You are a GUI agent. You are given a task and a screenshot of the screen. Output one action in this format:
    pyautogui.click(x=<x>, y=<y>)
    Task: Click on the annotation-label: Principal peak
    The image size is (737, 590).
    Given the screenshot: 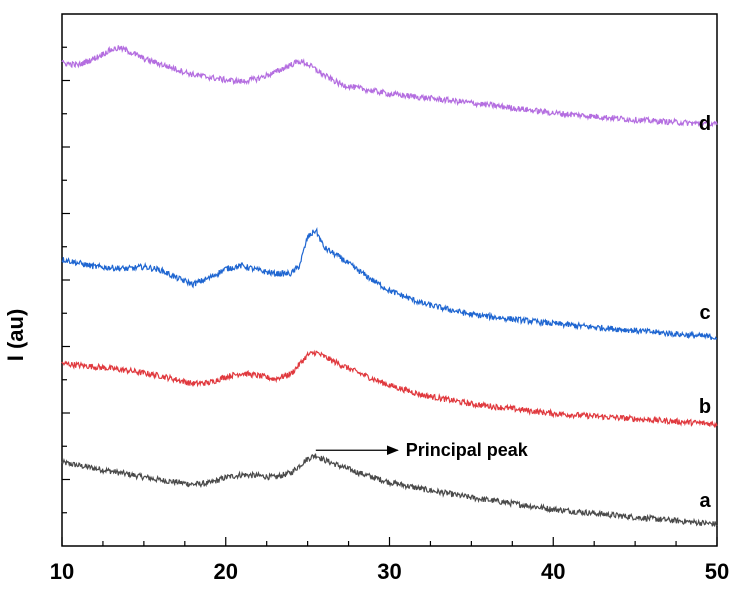 What is the action you would take?
    pyautogui.click(x=467, y=450)
    